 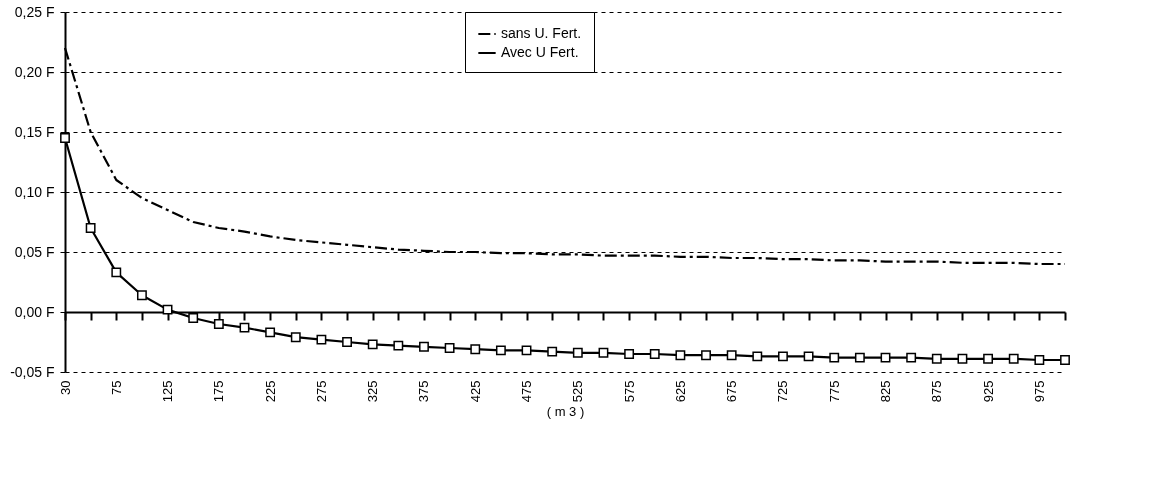 What do you see at coordinates (475, 391) in the screenshot?
I see `x-tick-label: 425` at bounding box center [475, 391].